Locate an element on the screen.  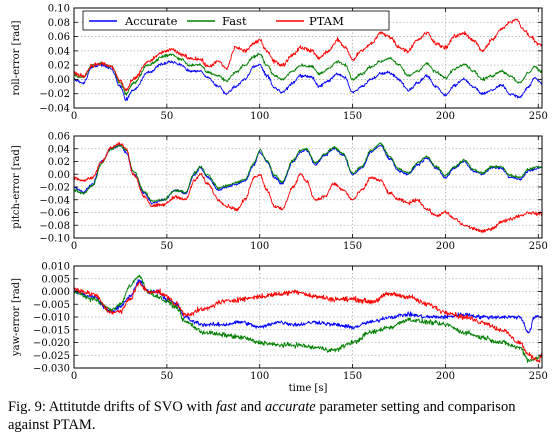
series-line-accurate is located at coordinates (308, 81).